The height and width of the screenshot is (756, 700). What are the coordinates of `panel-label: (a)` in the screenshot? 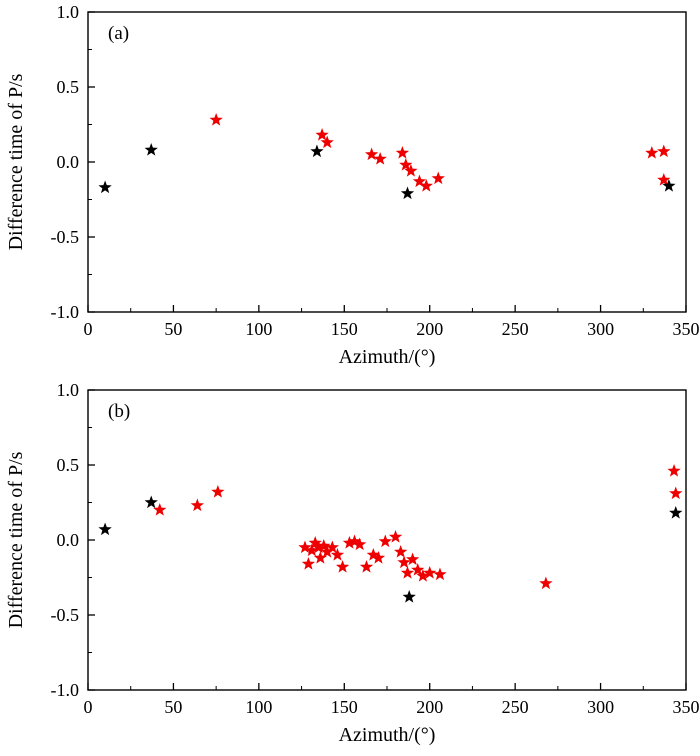 It's located at (118, 33).